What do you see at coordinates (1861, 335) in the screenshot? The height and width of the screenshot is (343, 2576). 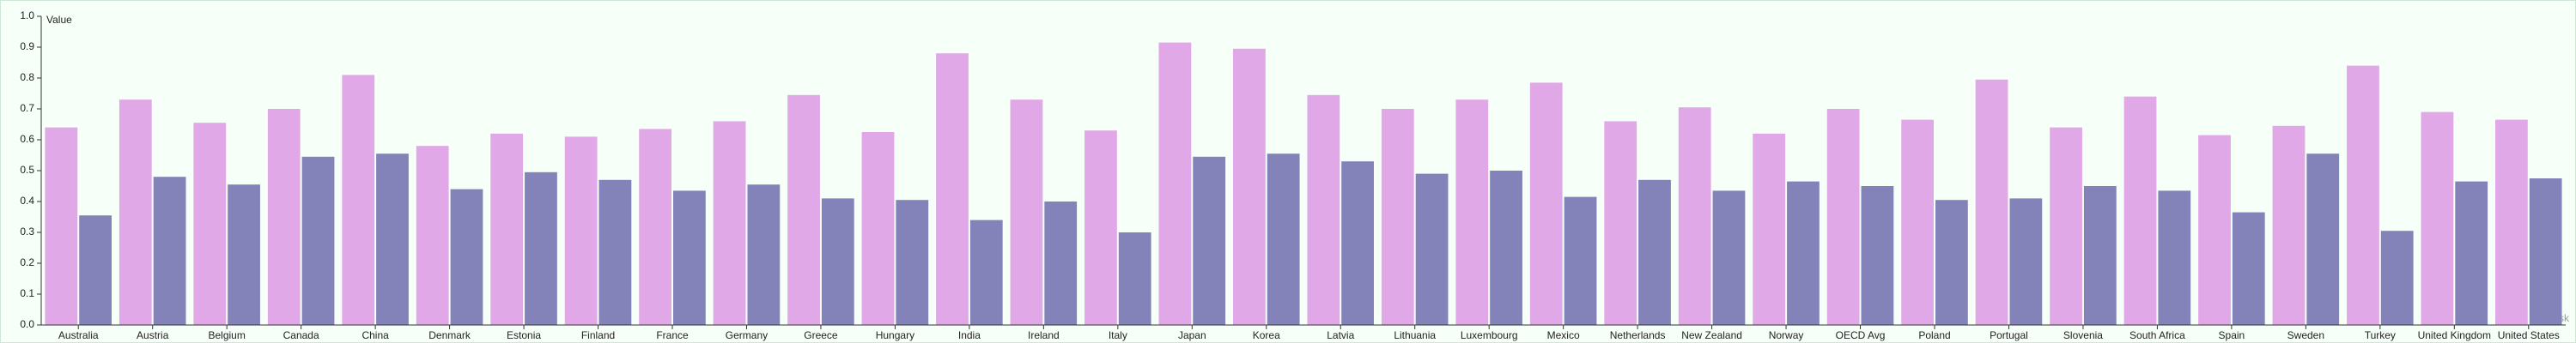 I see `x-tick-label: OECD Avg` at bounding box center [1861, 335].